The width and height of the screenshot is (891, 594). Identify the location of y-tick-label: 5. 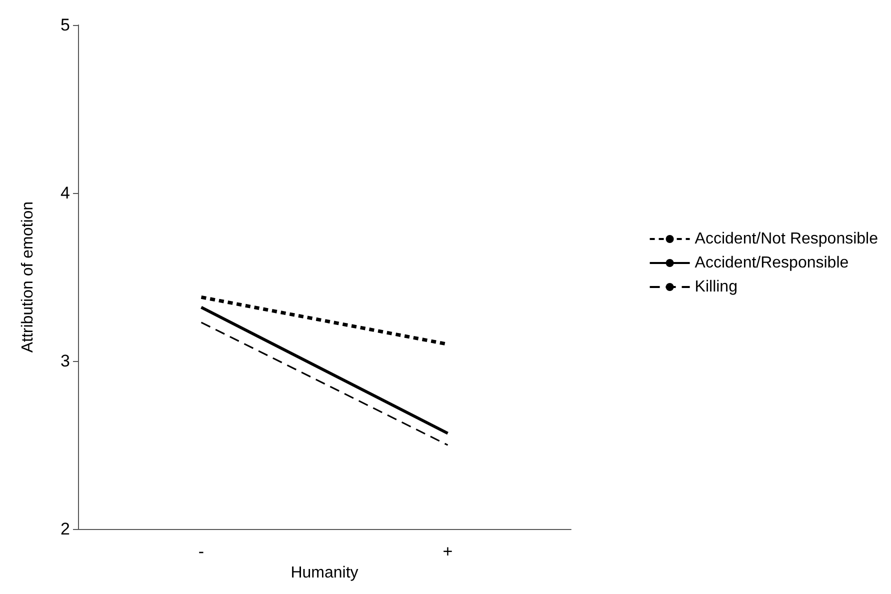
(65, 25).